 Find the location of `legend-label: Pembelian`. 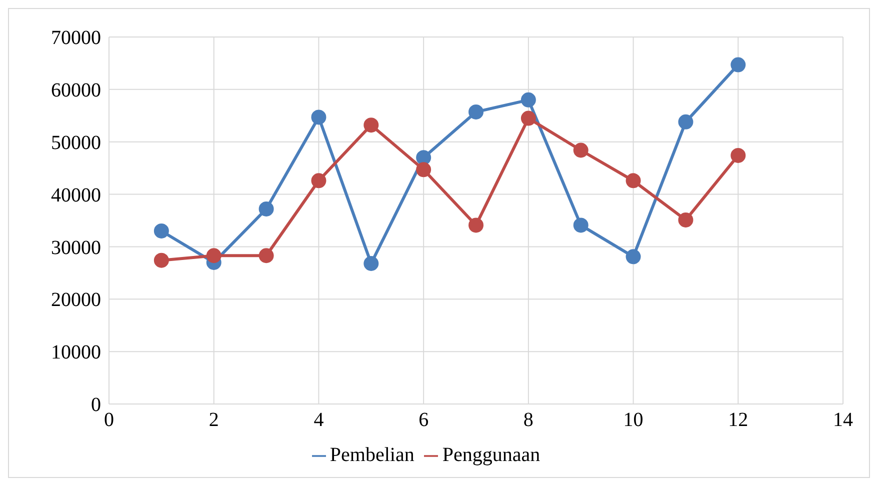

legend-label: Pembelian is located at coordinates (372, 455).